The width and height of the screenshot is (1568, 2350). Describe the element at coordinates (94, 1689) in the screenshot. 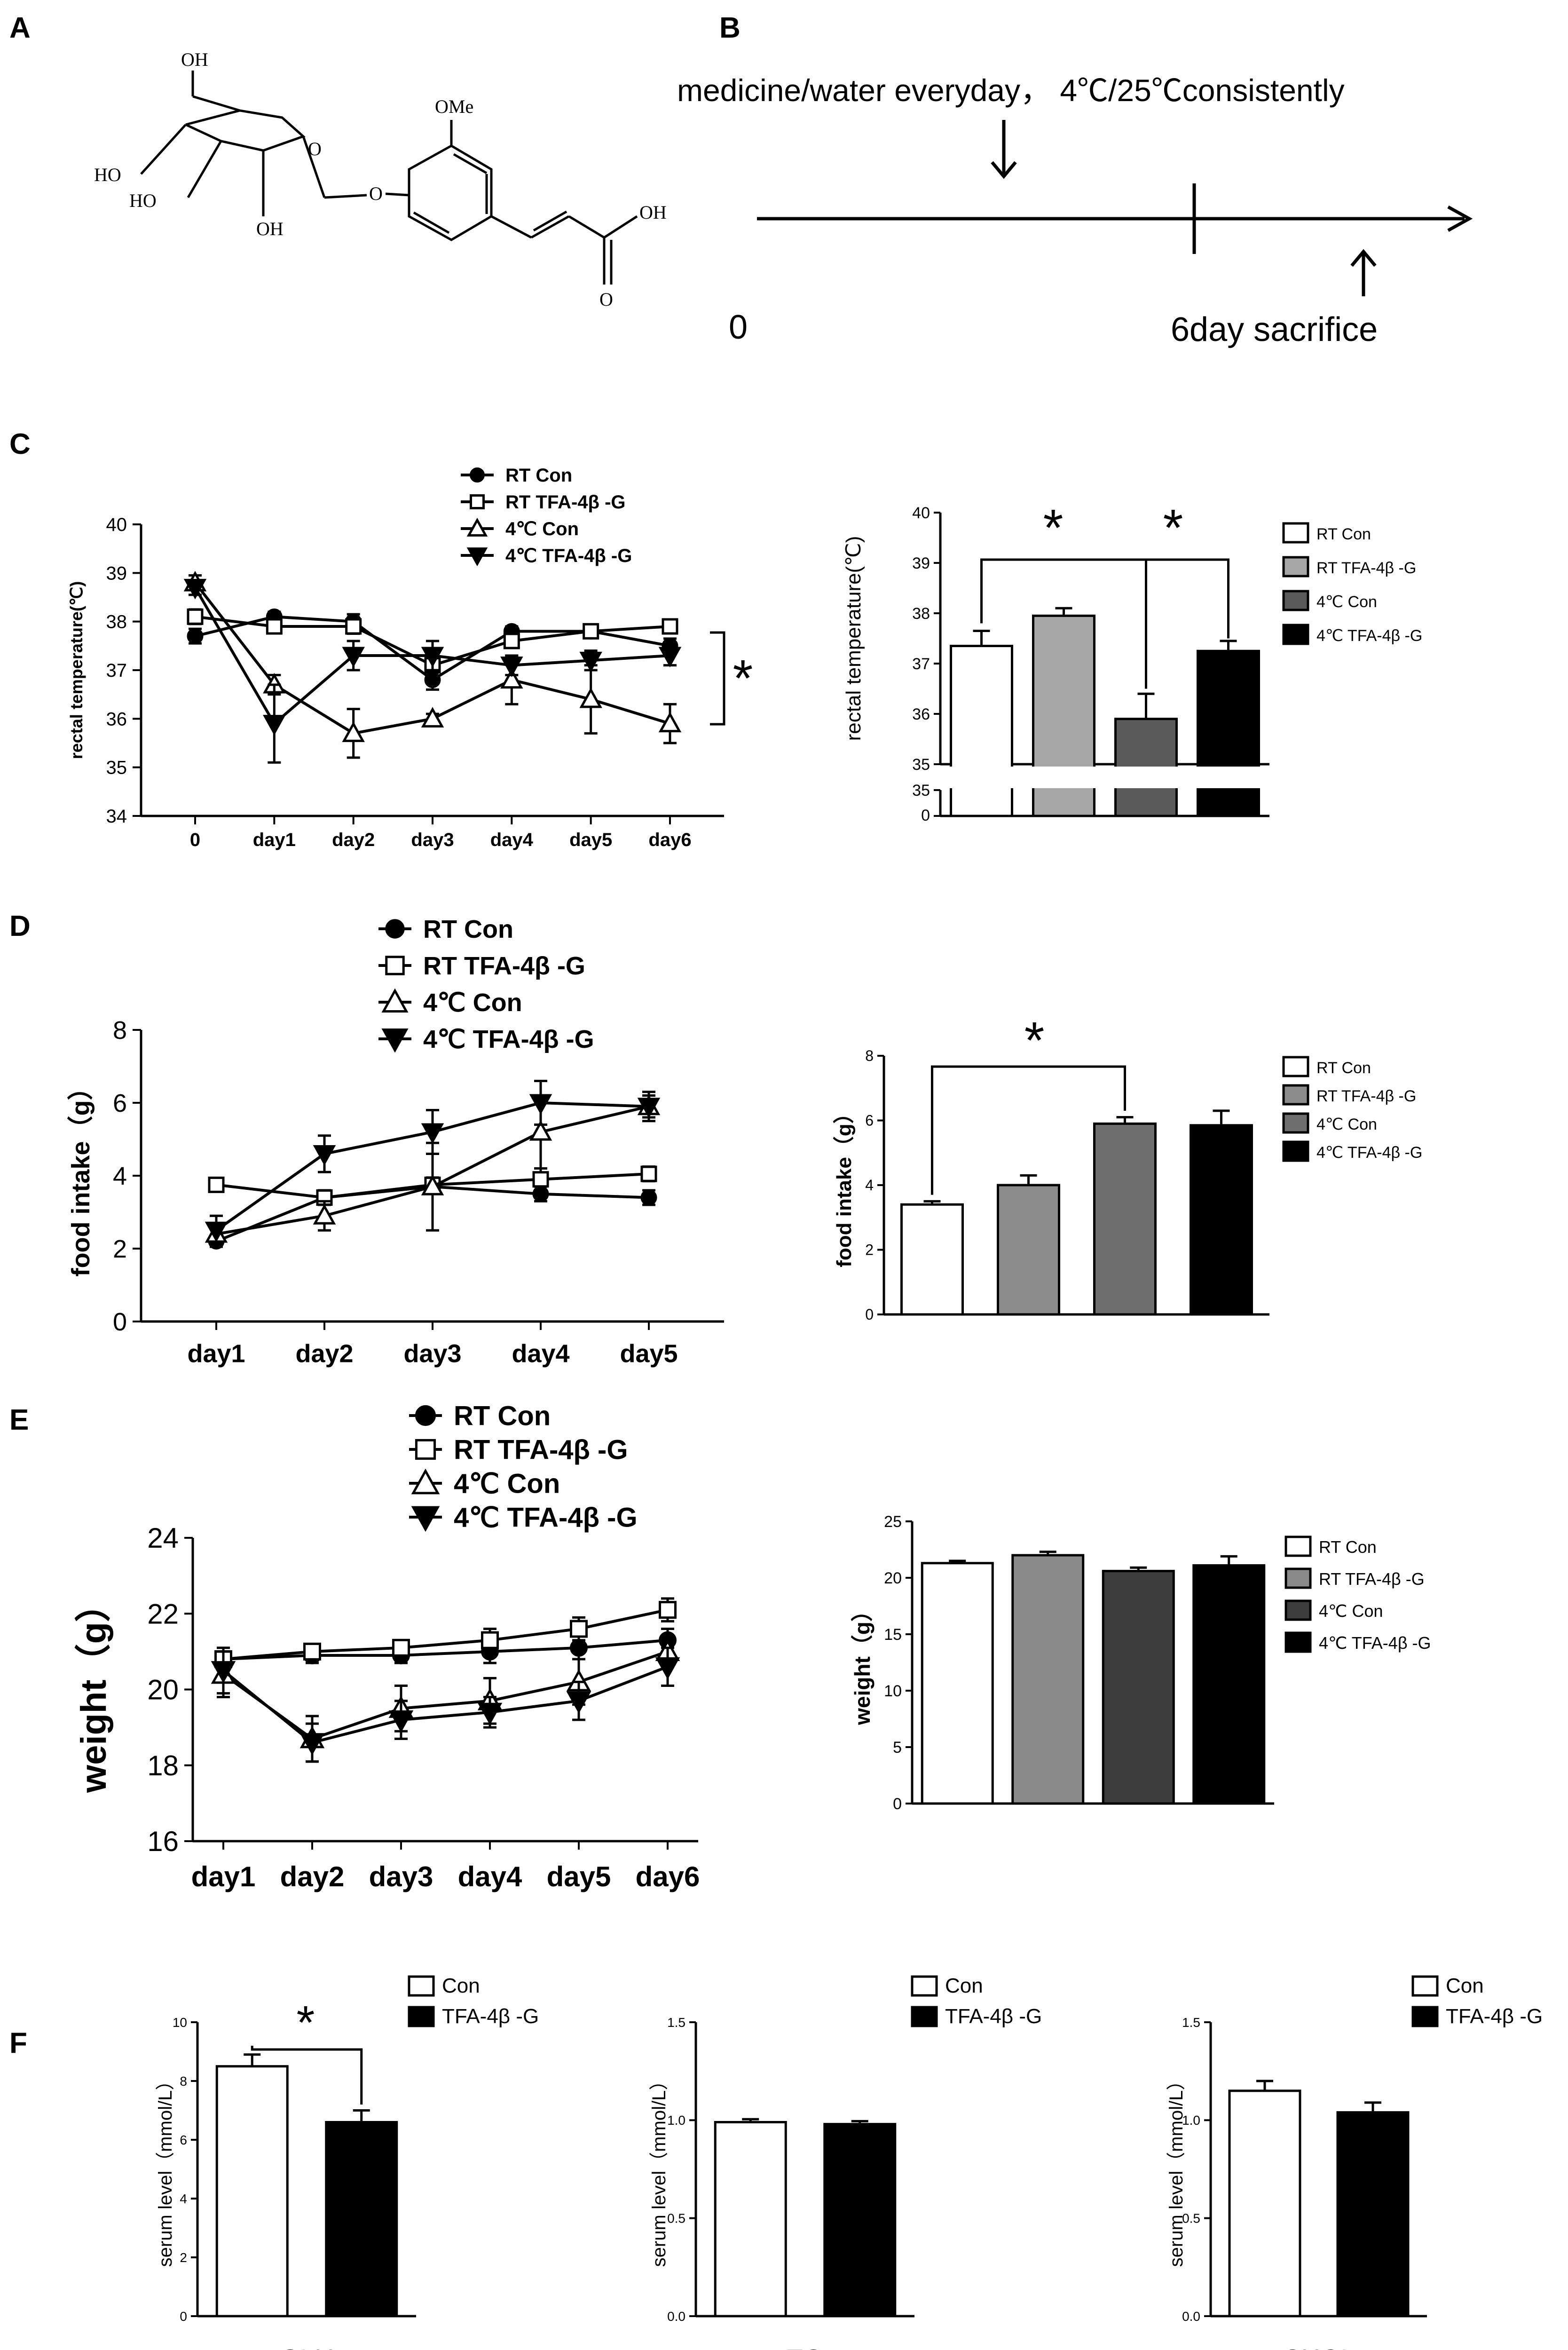

I see `y-axis-label: weight（g）` at that location.